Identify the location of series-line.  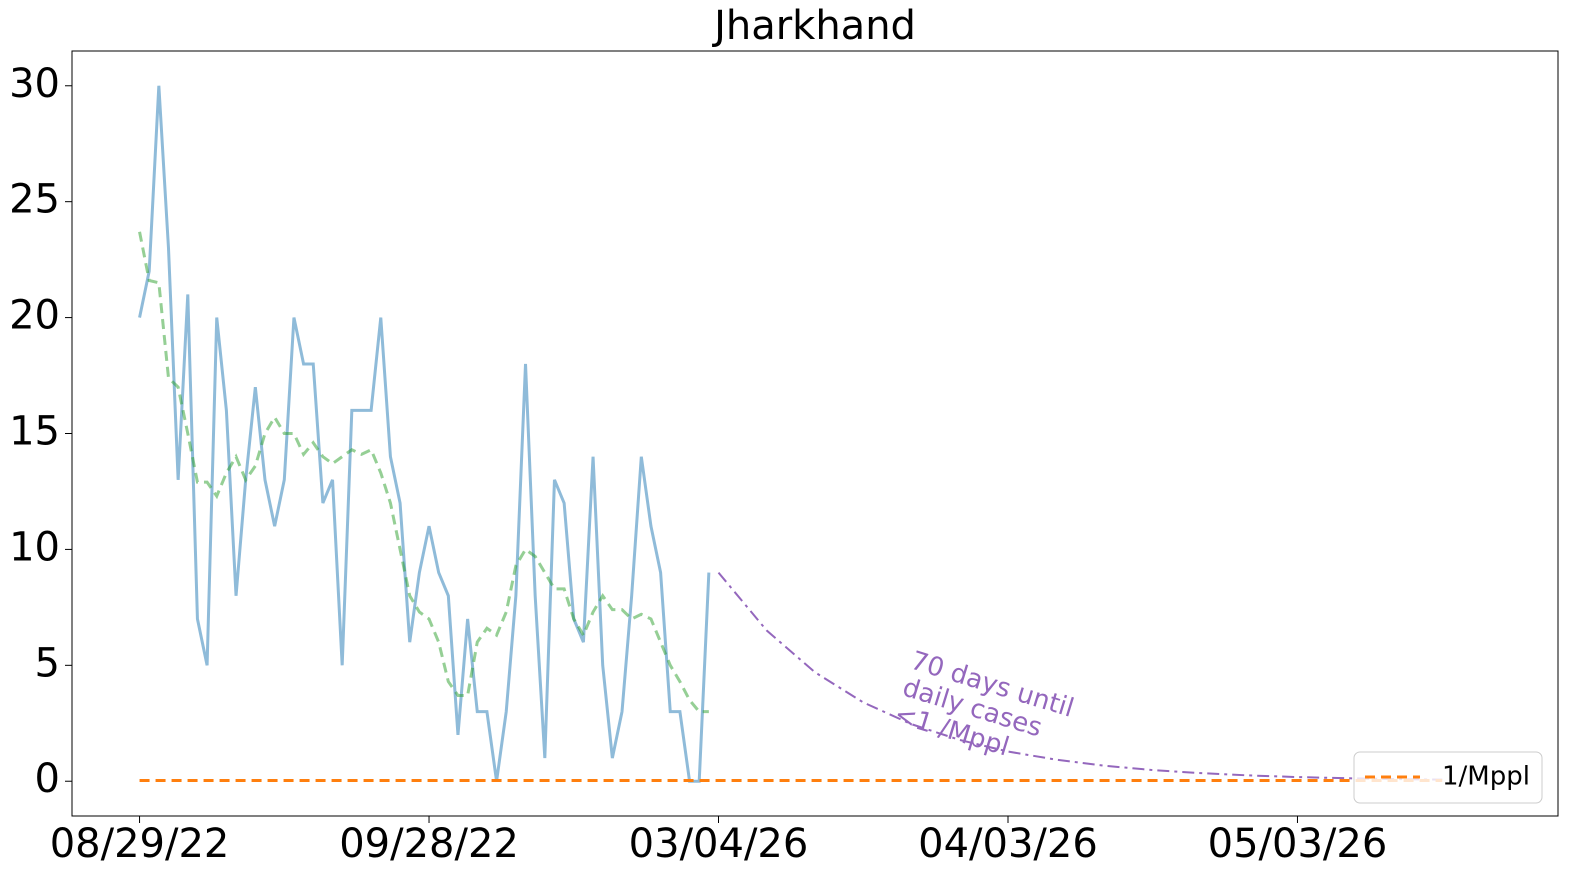
(1080, 676).